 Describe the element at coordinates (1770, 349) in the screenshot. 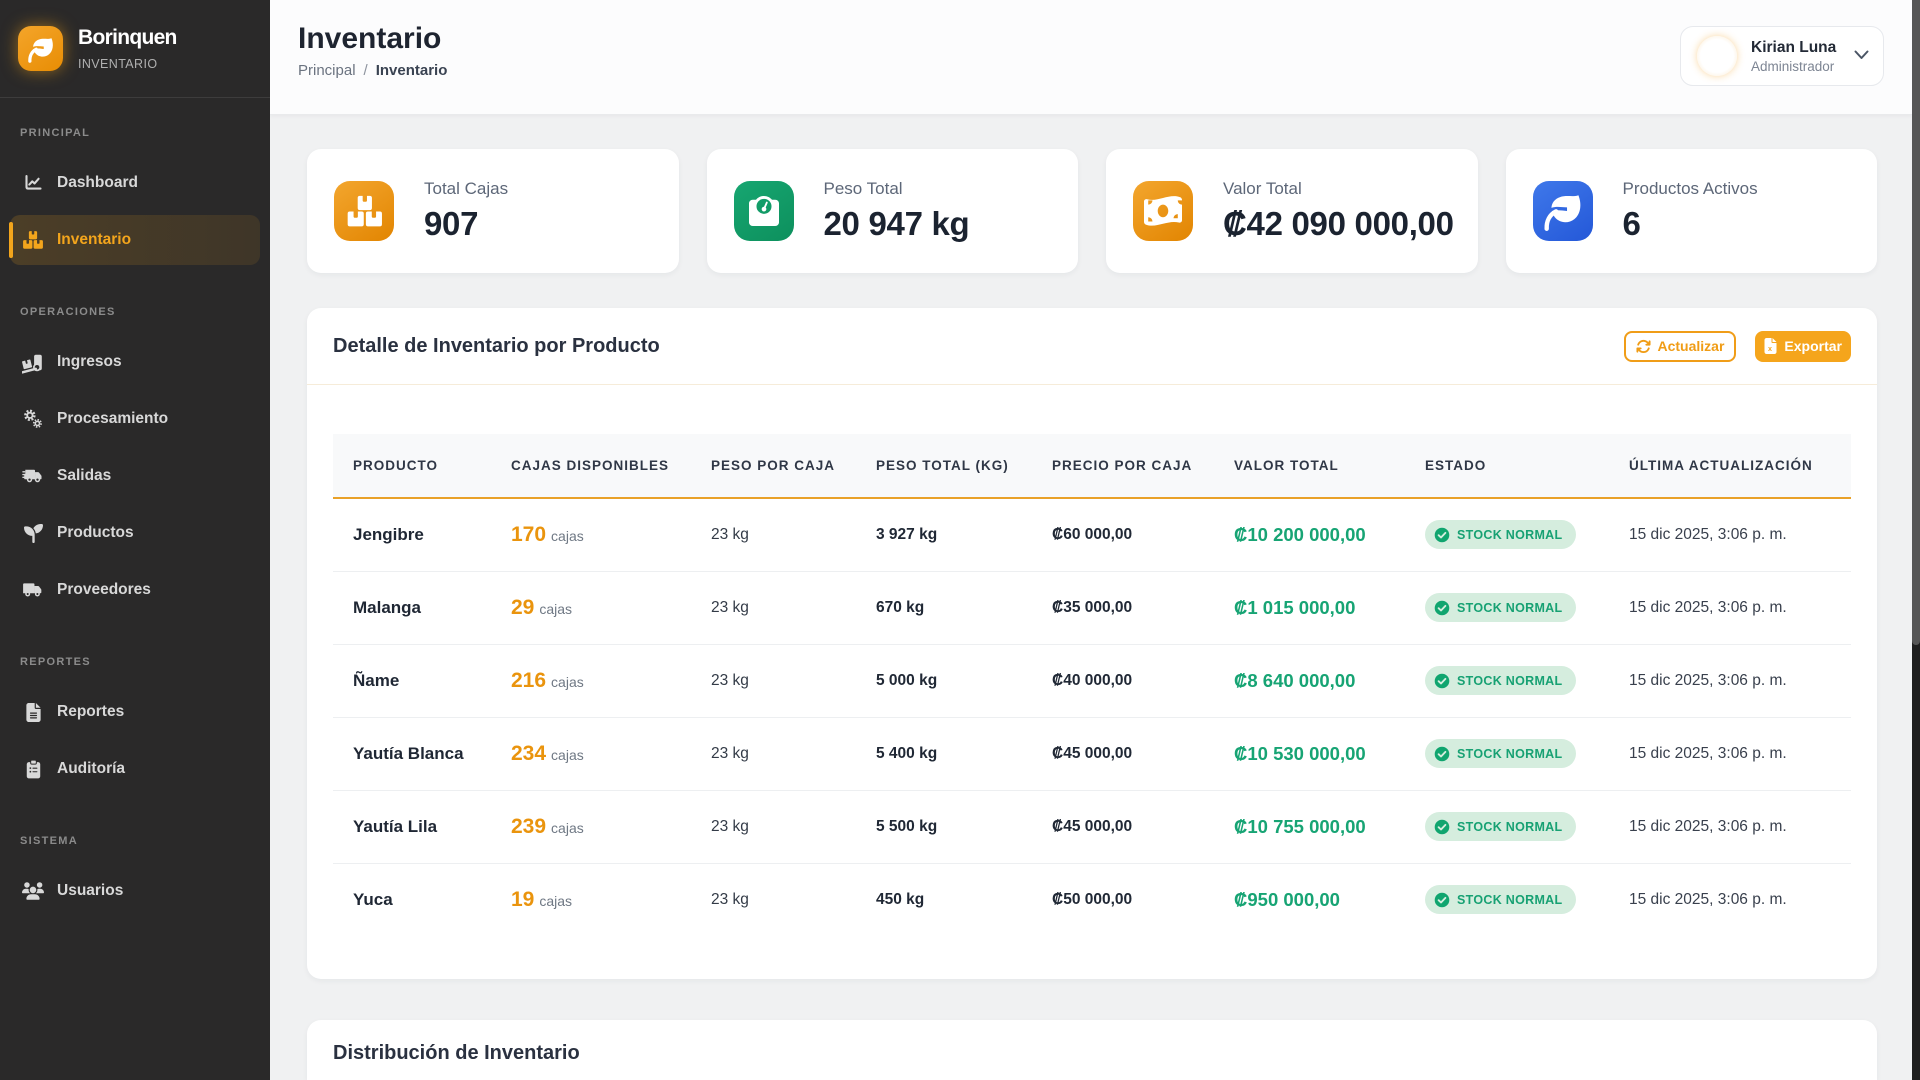

I see `svg-text: x` at that location.